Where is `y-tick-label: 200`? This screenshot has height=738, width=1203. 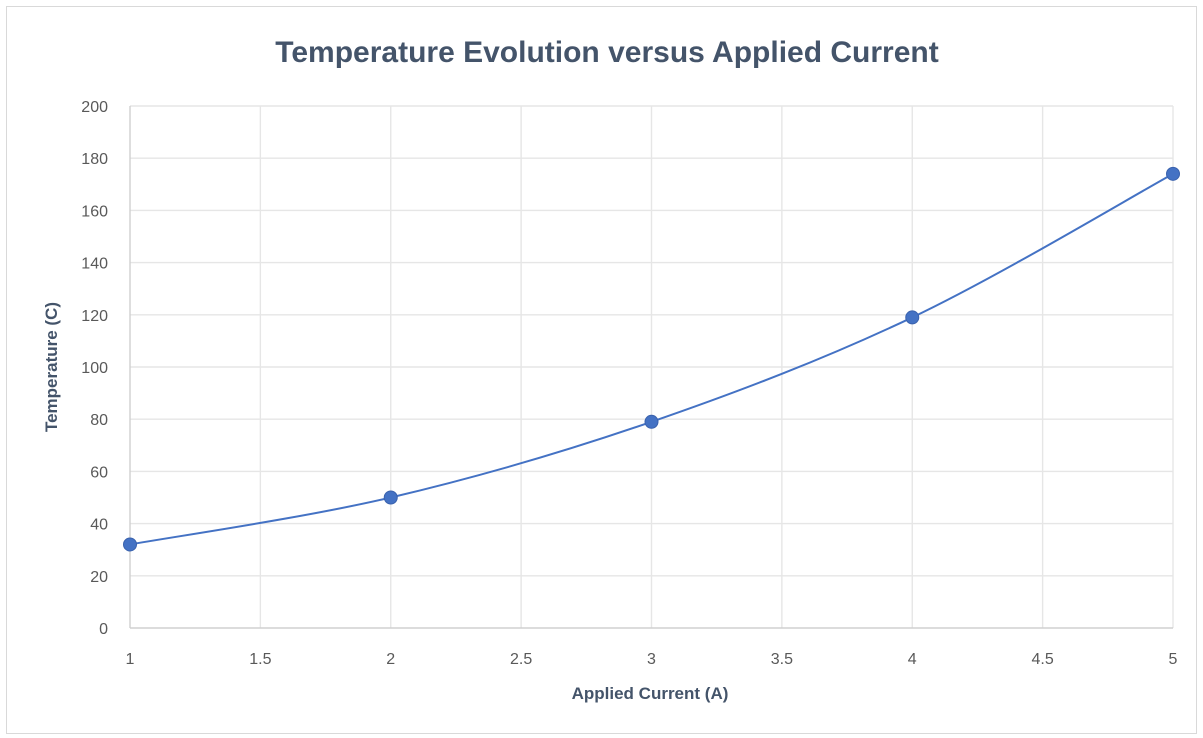 y-tick-label: 200 is located at coordinates (94, 107).